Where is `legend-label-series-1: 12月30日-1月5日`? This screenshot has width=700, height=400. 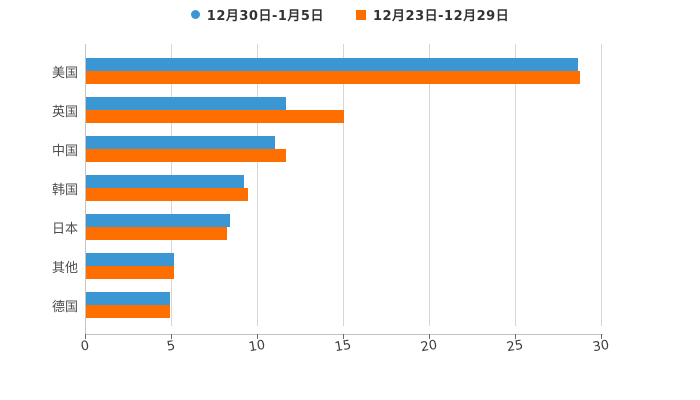
legend-label-series-1: 12月30日-1月5日 is located at coordinates (265, 16).